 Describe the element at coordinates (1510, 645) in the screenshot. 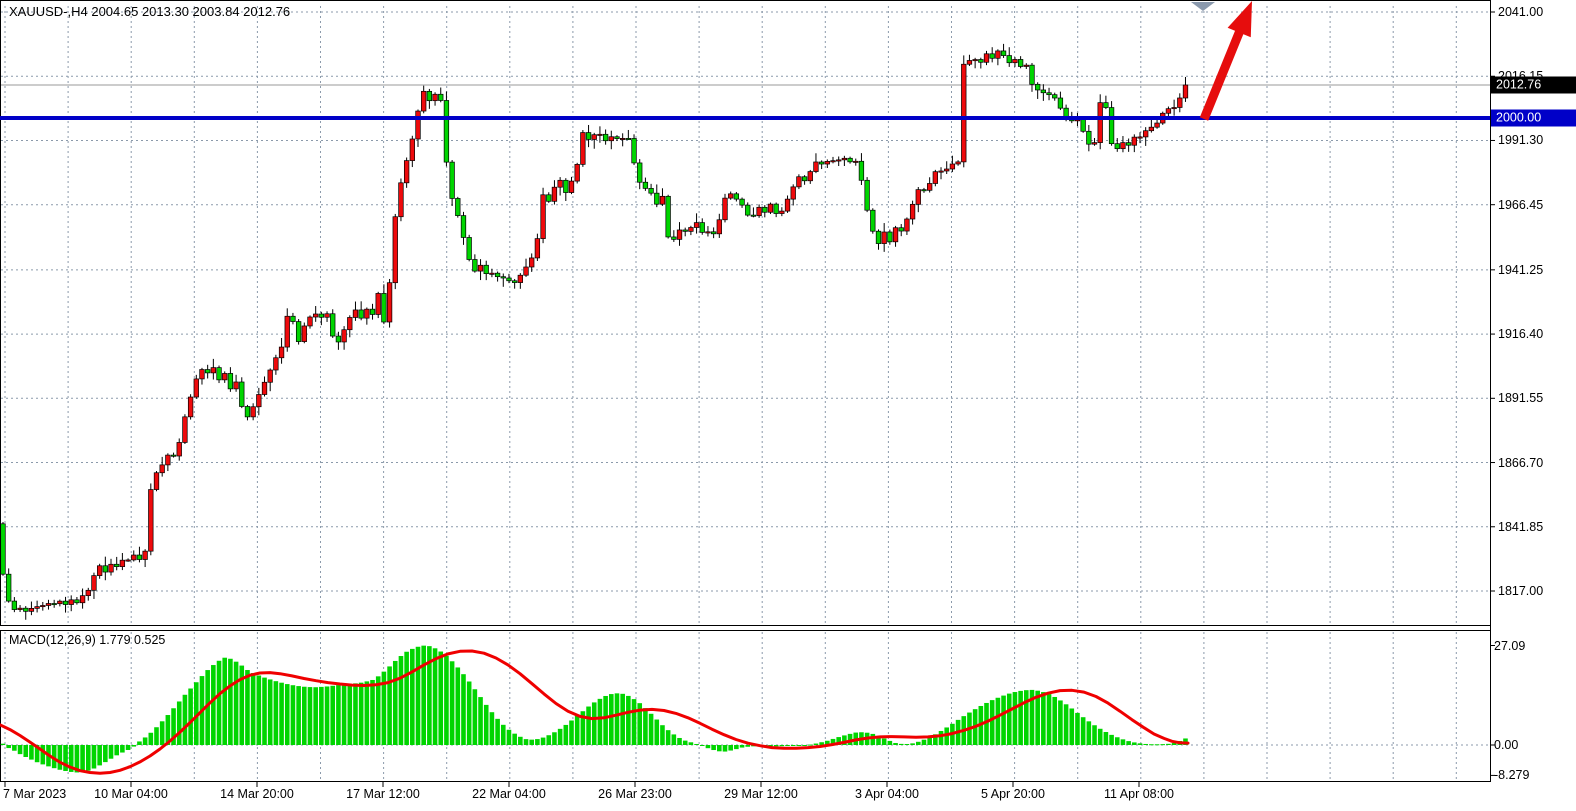

I see `macd-axis-label: 27.09` at that location.